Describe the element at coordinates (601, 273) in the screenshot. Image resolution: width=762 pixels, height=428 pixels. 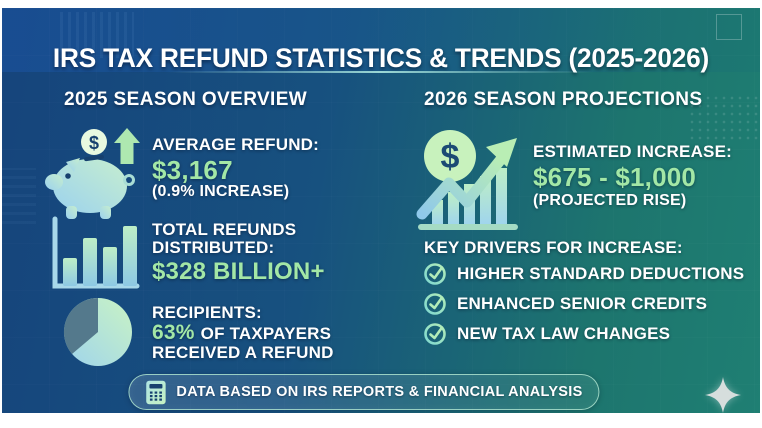
I see `driver-label: HIGHER STANDARD DEDUCTIONS` at that location.